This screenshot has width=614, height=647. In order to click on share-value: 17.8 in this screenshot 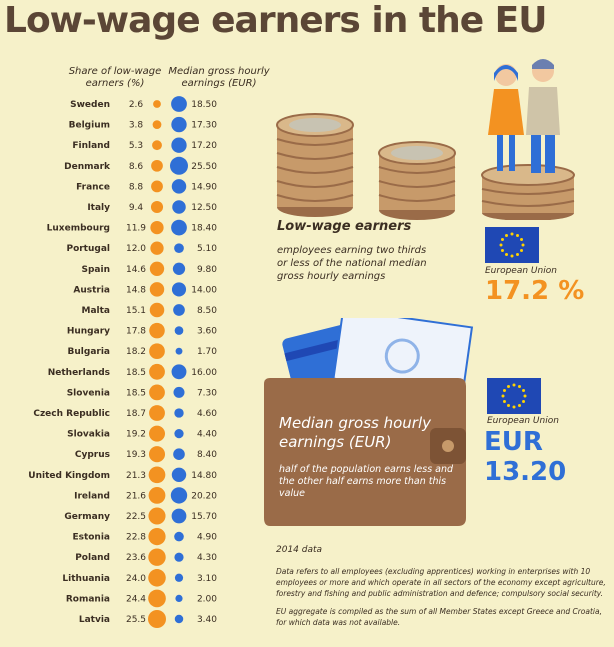, I will do `click(136, 332)`.